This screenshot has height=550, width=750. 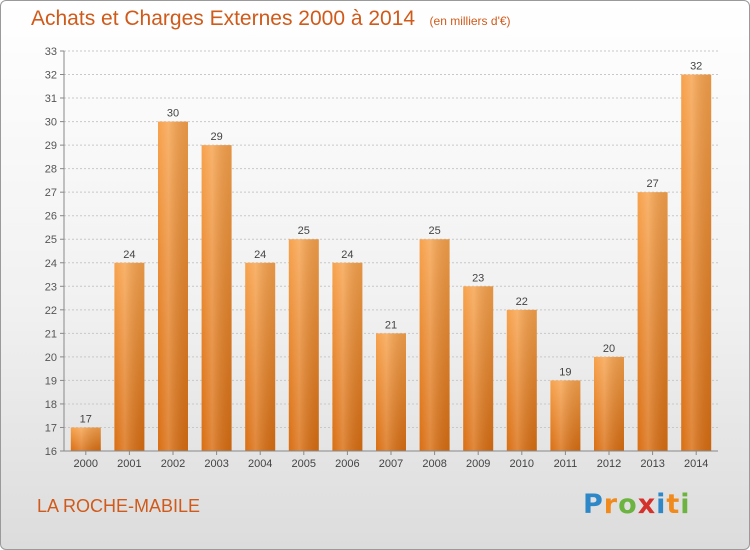 What do you see at coordinates (51, 264) in the screenshot?
I see `y-tick-label: 24` at bounding box center [51, 264].